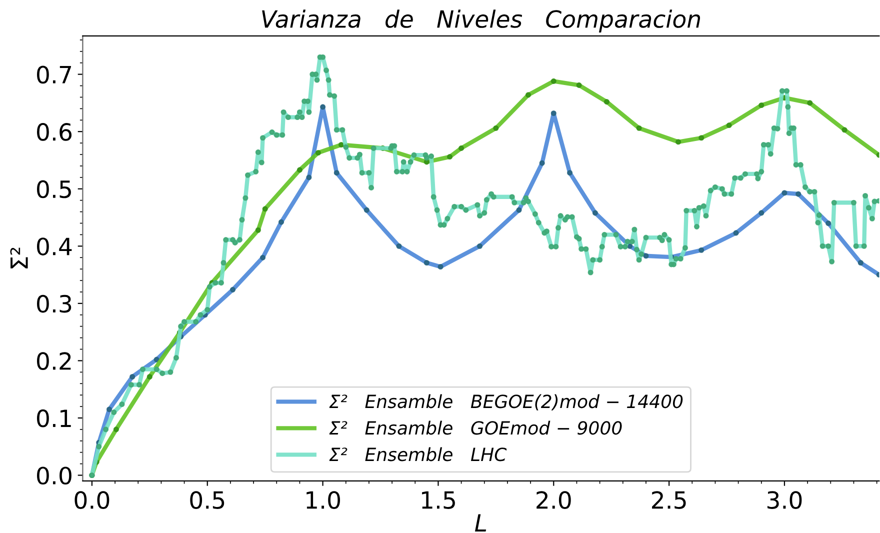 The height and width of the screenshot is (533, 880). Describe the element at coordinates (669, 500) in the screenshot. I see `x-tick-label: 2.5` at that location.